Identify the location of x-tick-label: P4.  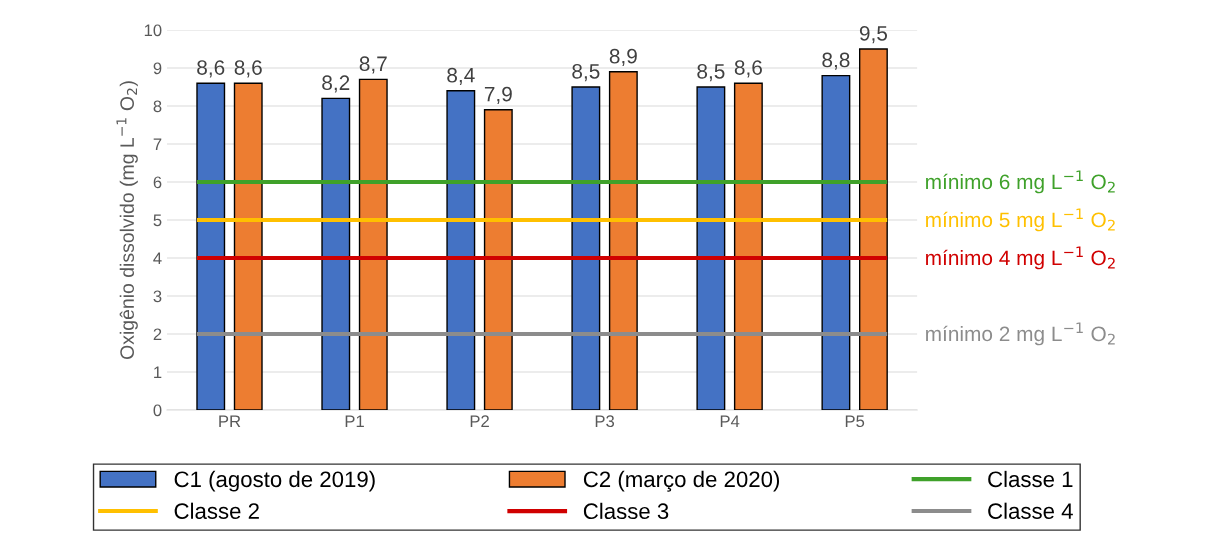
(730, 421).